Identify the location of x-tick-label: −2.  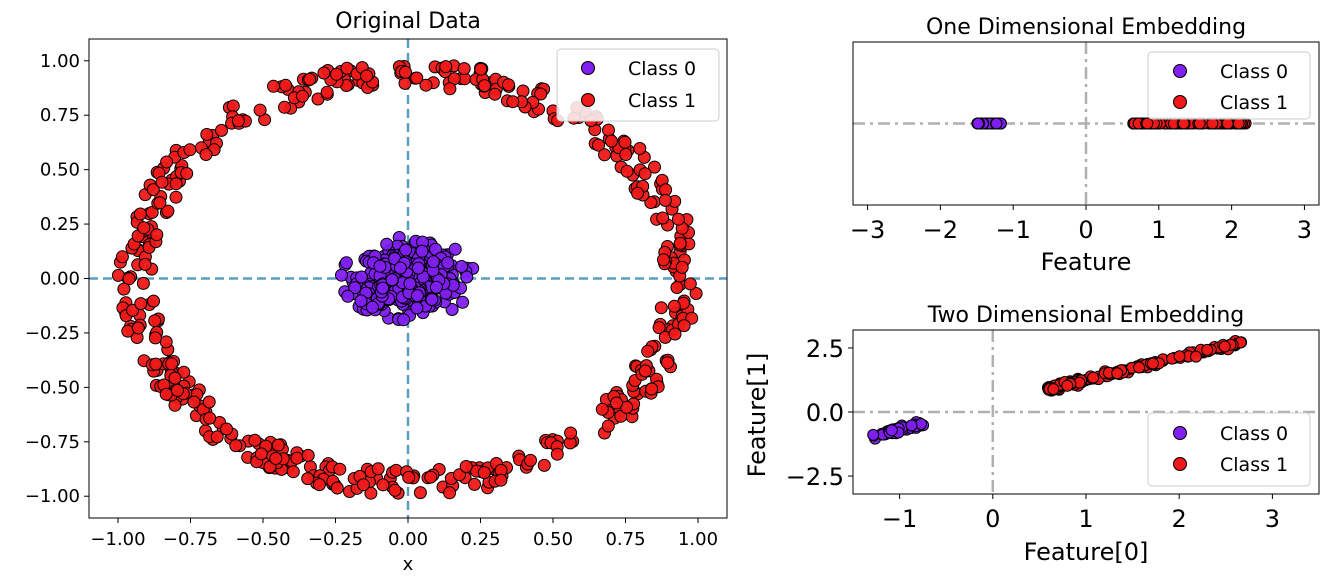
(940, 230).